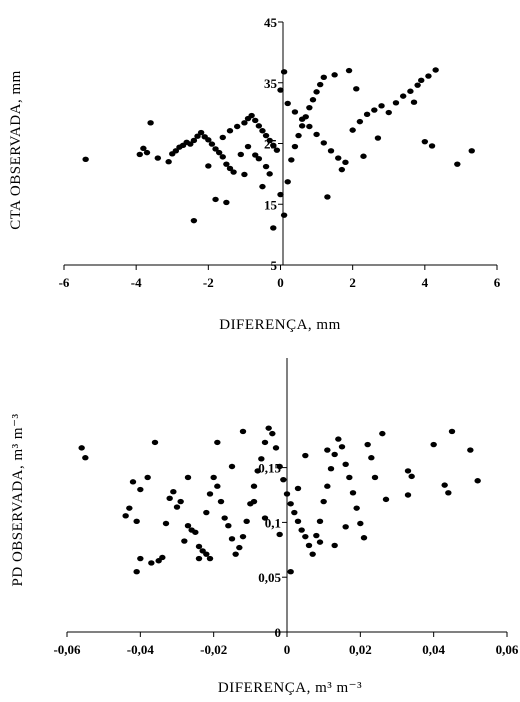  Describe the element at coordinates (352, 282) in the screenshot. I see `x-tick-label: 2` at that location.